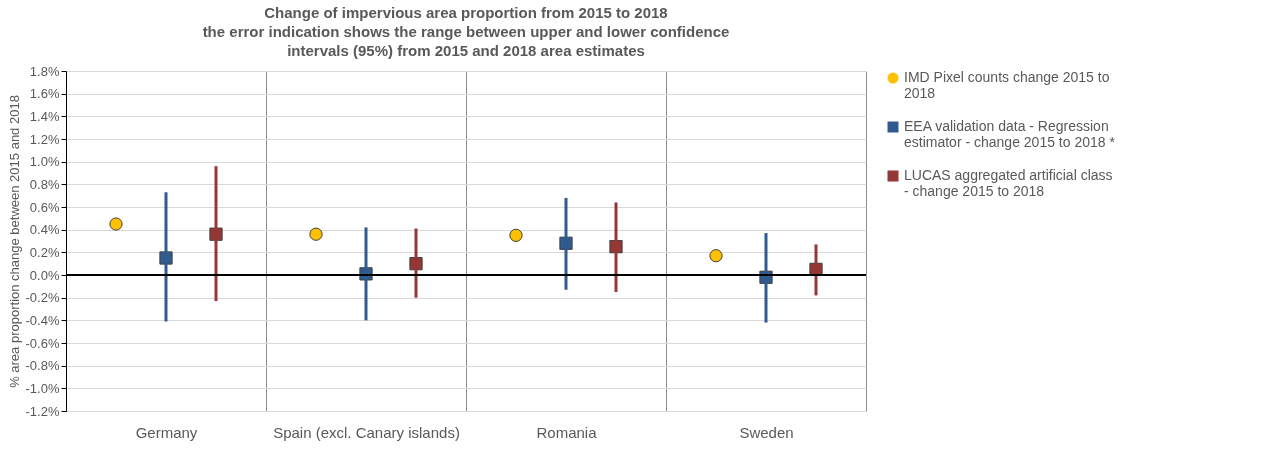 The image size is (1261, 466). I want to click on y-tick-label: 0.2%, so click(44, 252).